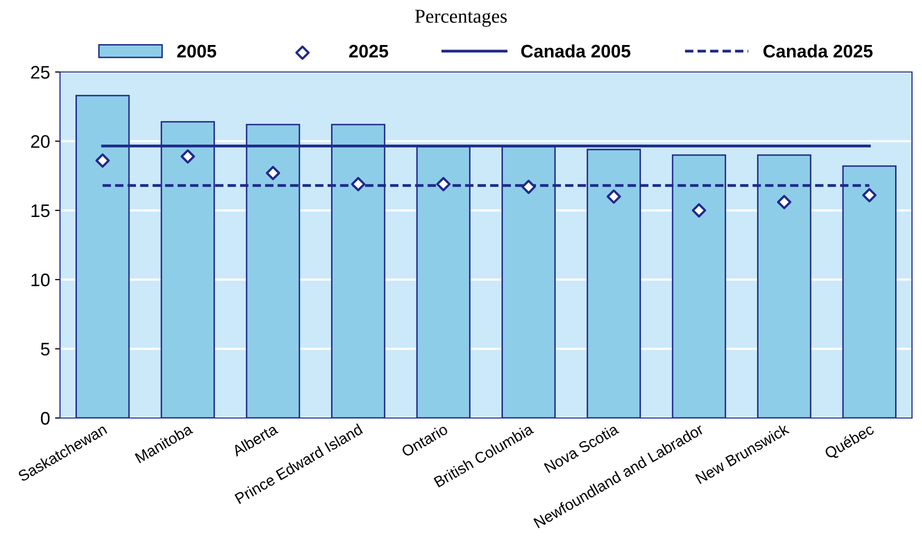 The height and width of the screenshot is (549, 922). I want to click on y-tick-label: 10, so click(41, 280).